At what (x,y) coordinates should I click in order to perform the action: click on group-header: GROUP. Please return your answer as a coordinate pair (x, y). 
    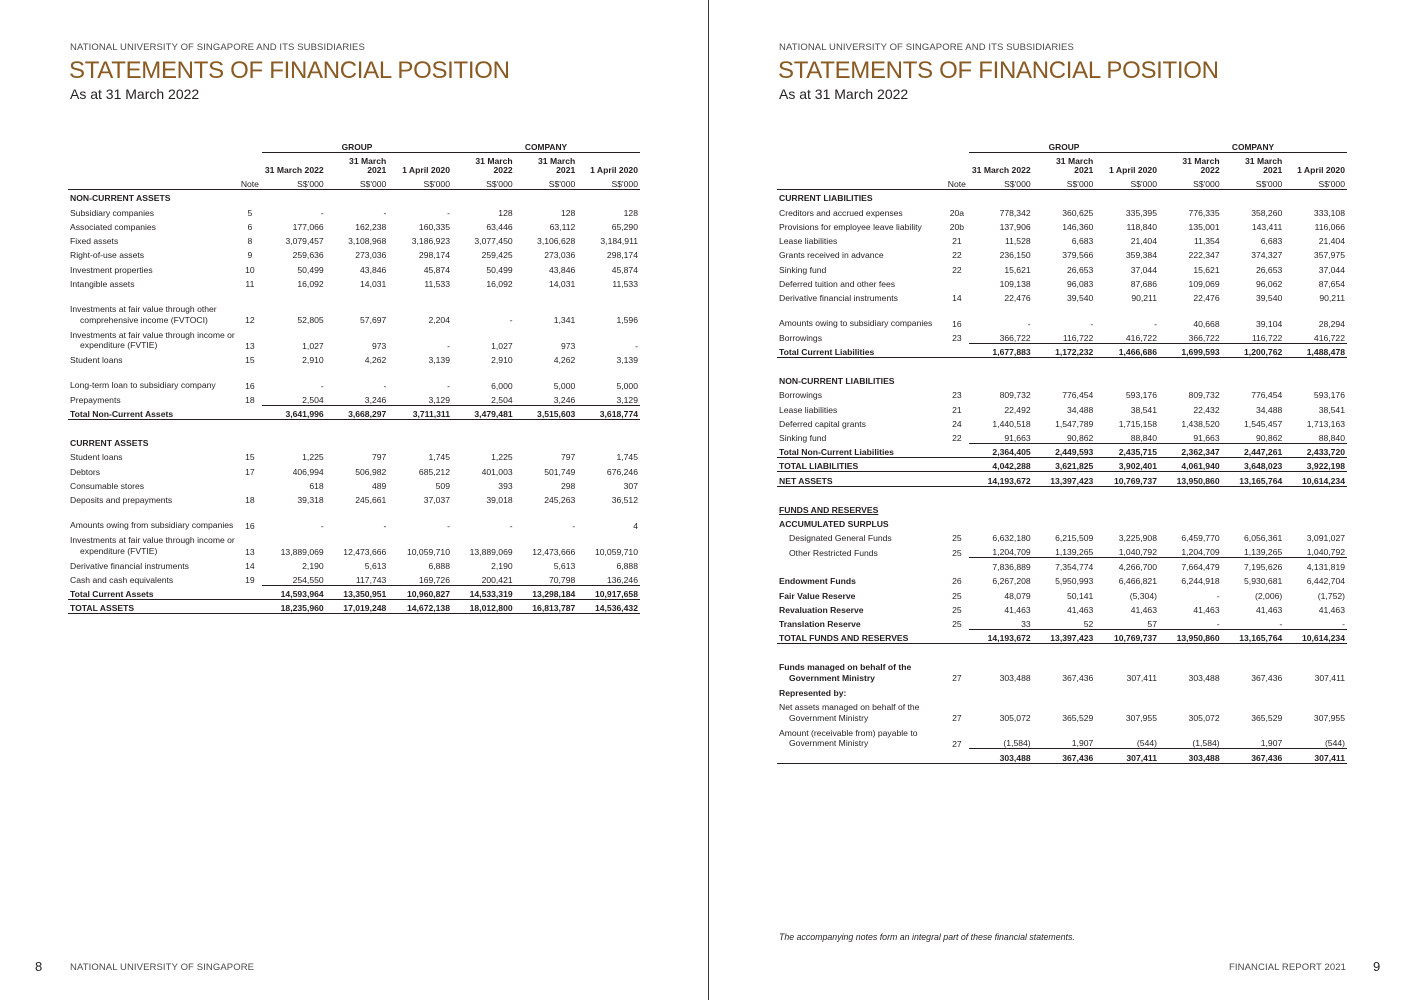
    Looking at the image, I should click on (1064, 146).